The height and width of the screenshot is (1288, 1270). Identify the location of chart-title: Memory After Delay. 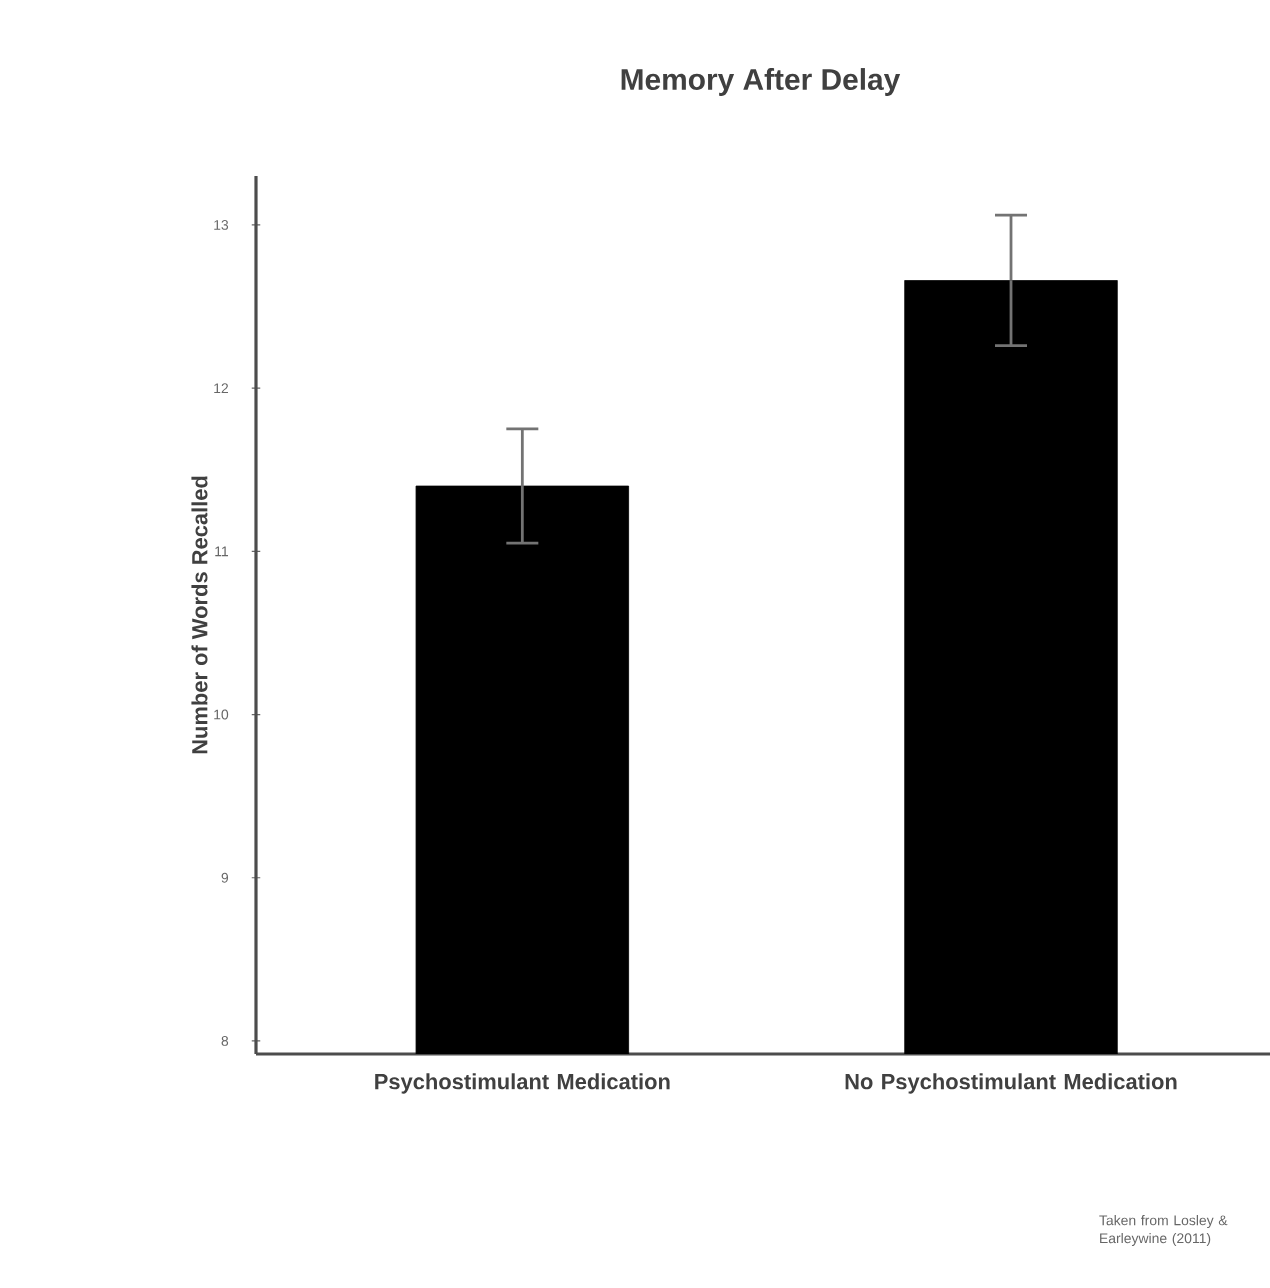
(761, 82).